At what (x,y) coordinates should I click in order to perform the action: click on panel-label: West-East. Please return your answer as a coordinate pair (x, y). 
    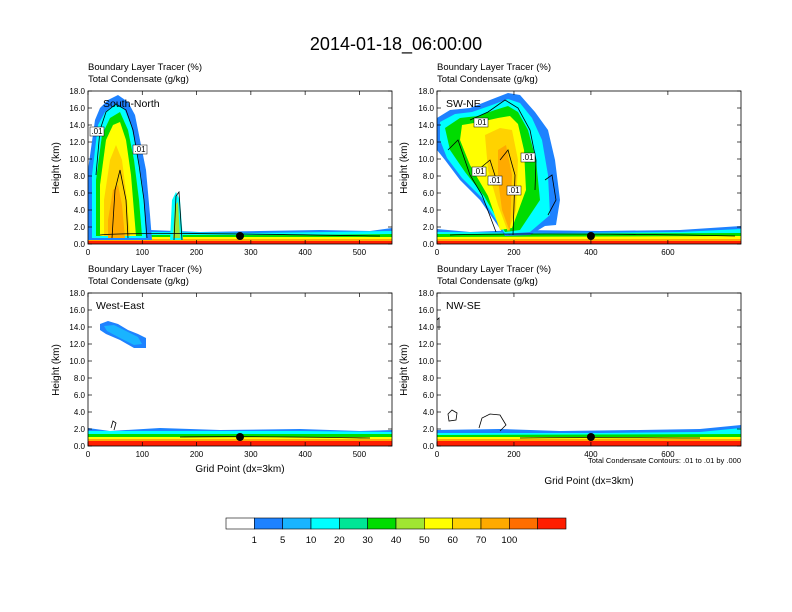
    Looking at the image, I should click on (120, 306).